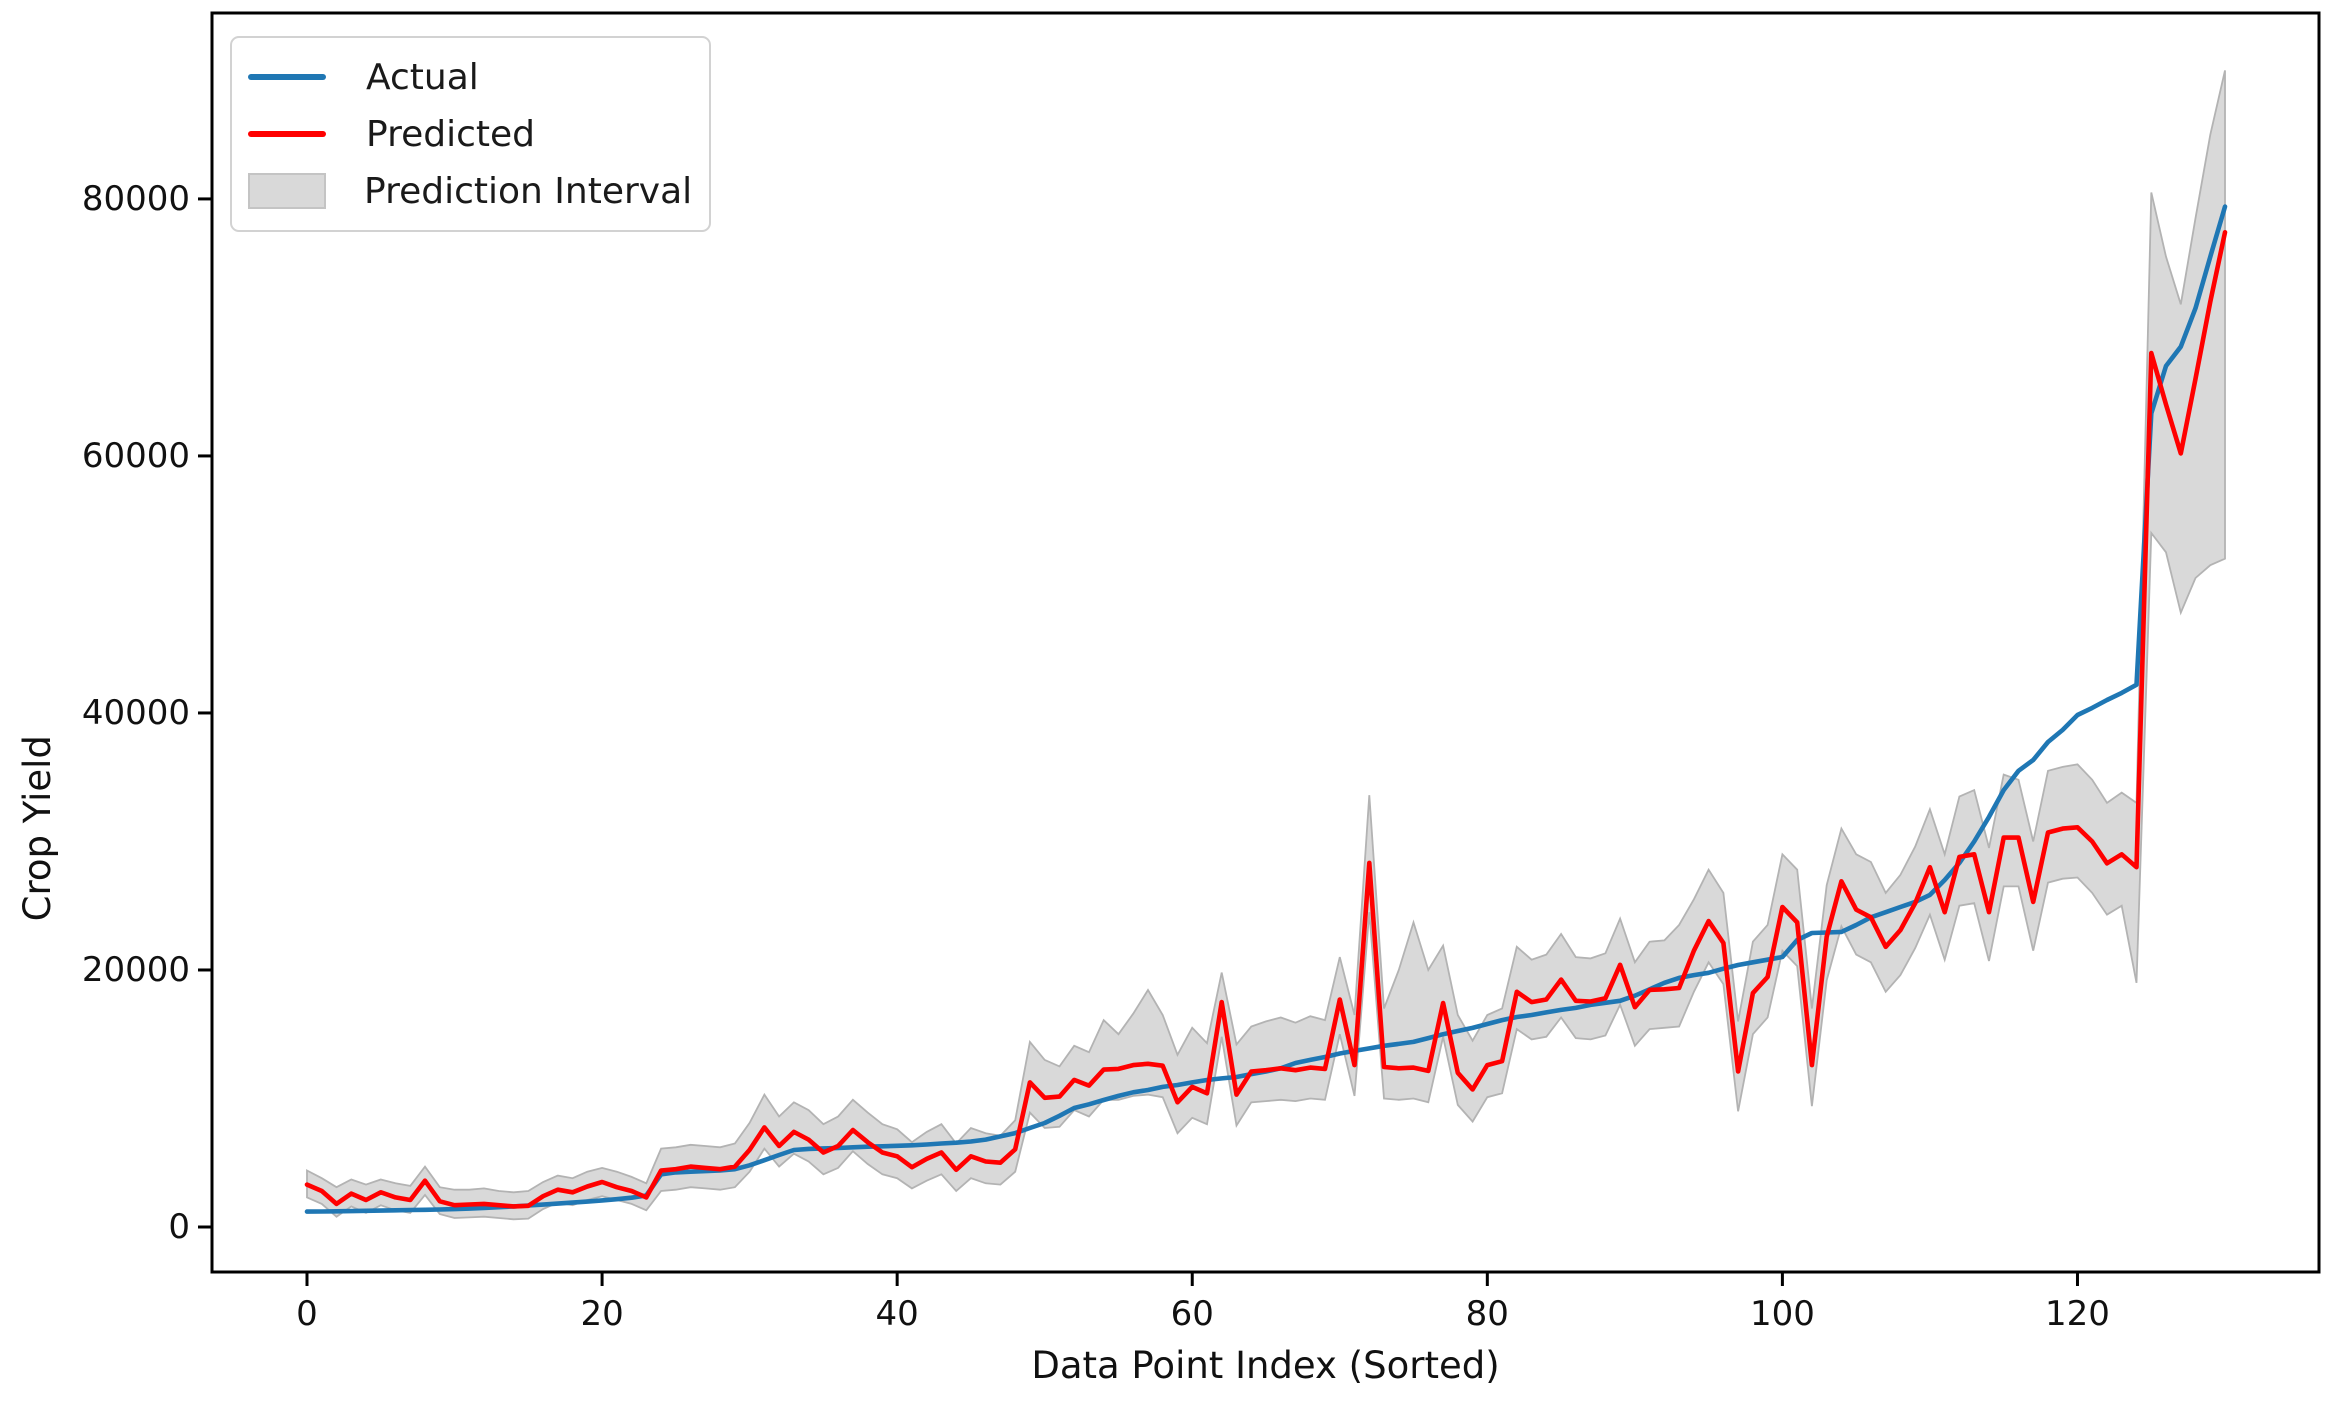  Describe the element at coordinates (450, 134) in the screenshot. I see `legend-label-predicted: Predicted` at that location.